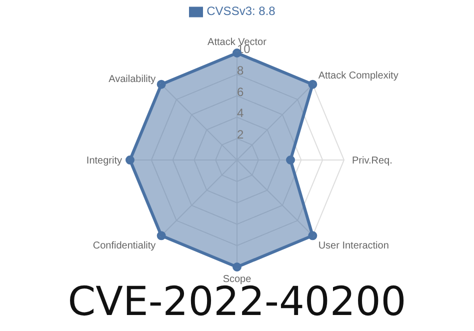  What do you see at coordinates (353, 246) in the screenshot?
I see `spoke-label: User Interaction` at bounding box center [353, 246].